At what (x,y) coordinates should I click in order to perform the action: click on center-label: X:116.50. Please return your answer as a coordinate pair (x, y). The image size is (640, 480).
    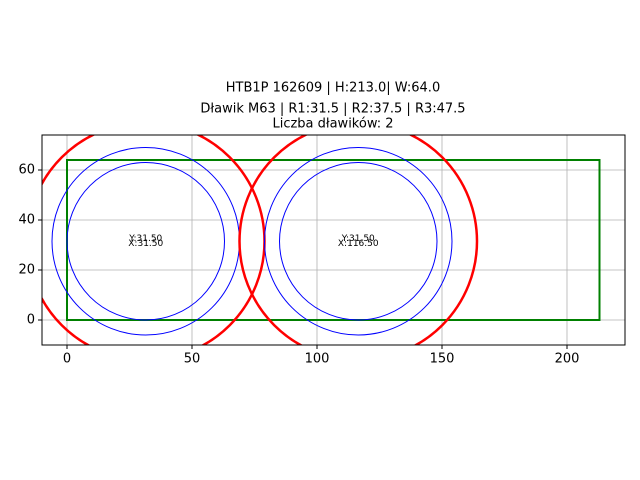
    Looking at the image, I should click on (358, 244).